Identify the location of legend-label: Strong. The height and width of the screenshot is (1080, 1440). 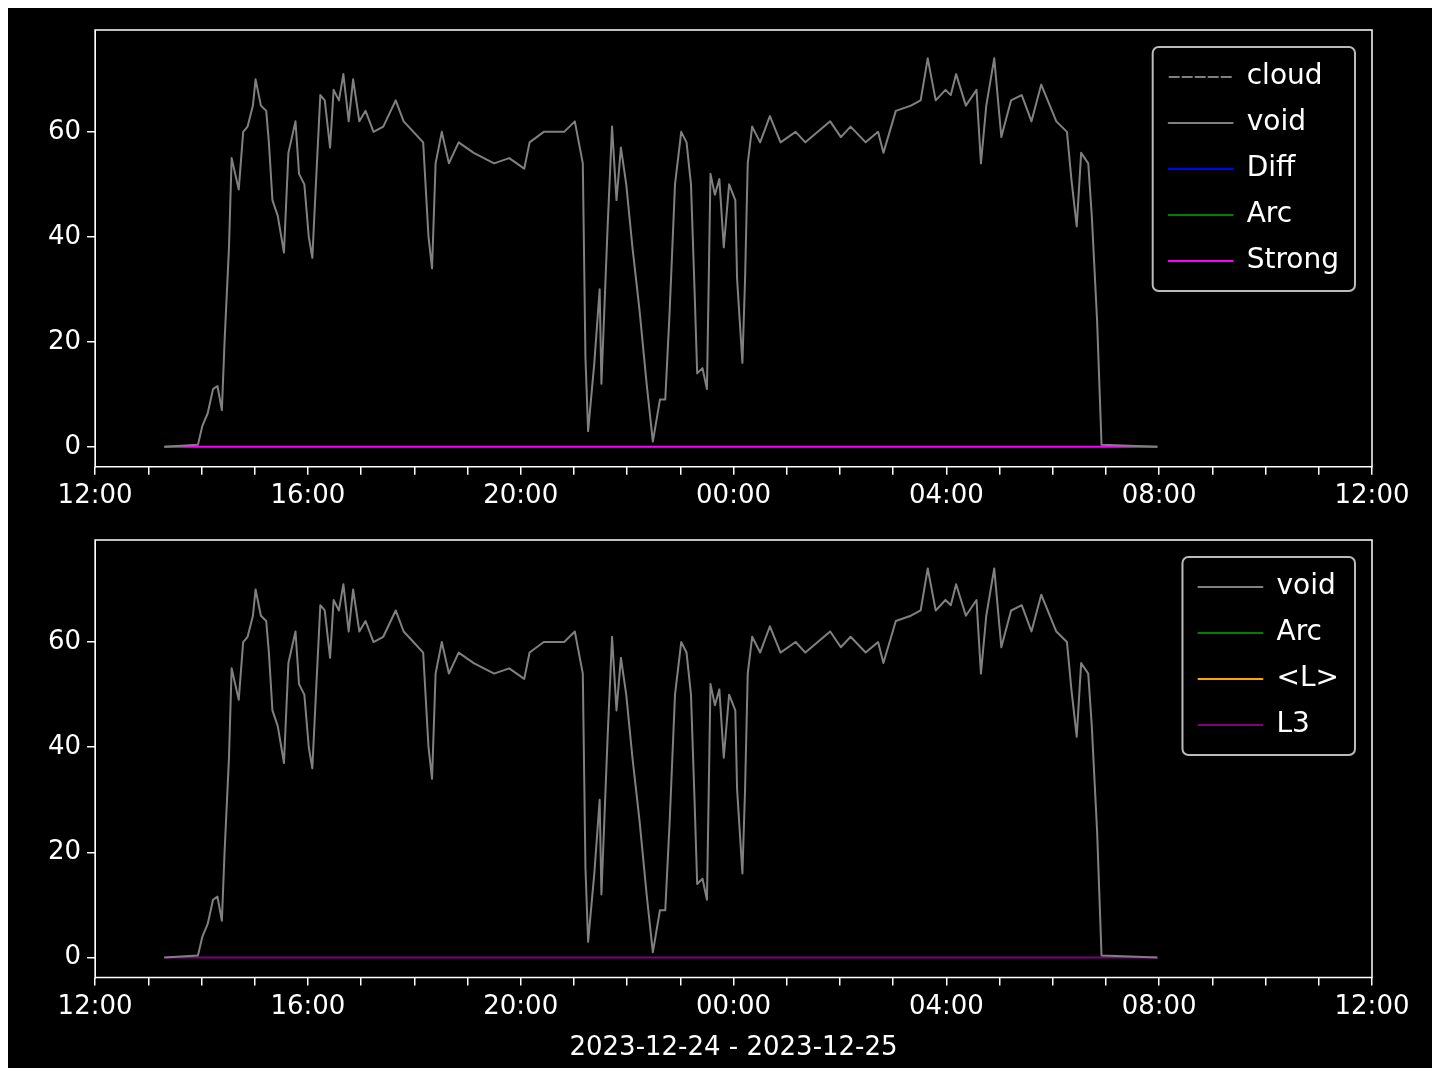
(1293, 259).